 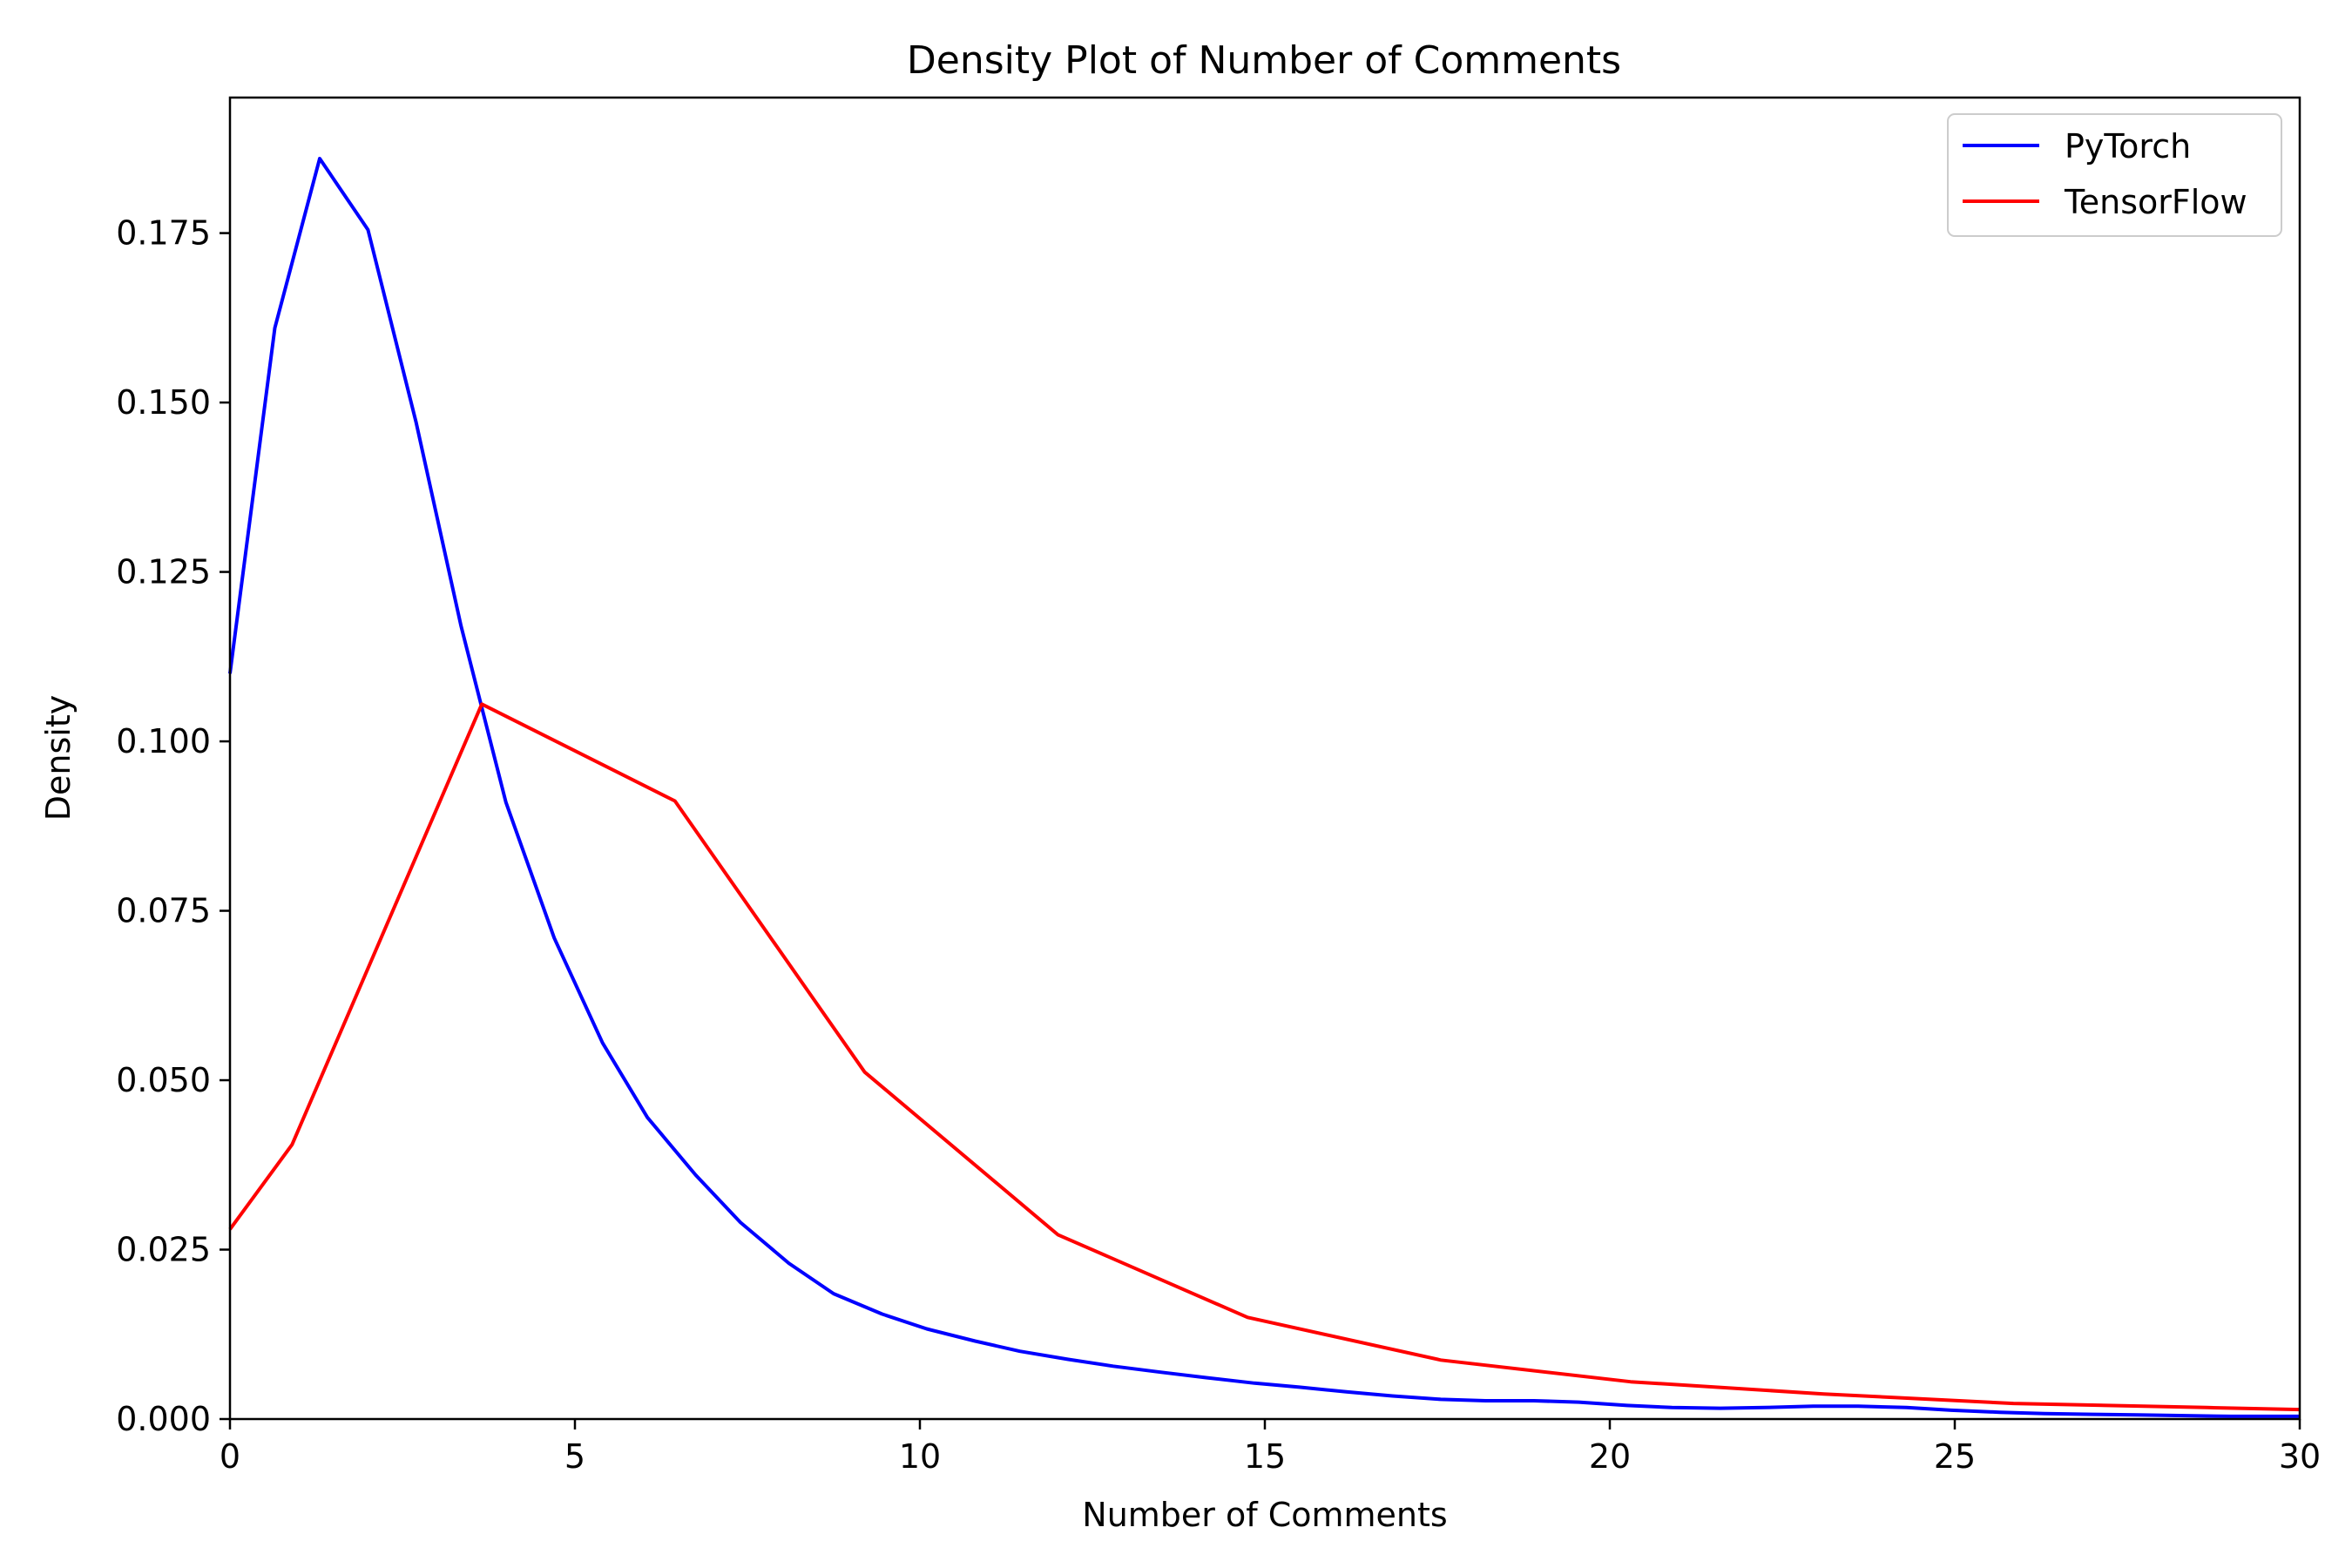 I want to click on y-tick-label: 0.000, so click(x=163, y=1419).